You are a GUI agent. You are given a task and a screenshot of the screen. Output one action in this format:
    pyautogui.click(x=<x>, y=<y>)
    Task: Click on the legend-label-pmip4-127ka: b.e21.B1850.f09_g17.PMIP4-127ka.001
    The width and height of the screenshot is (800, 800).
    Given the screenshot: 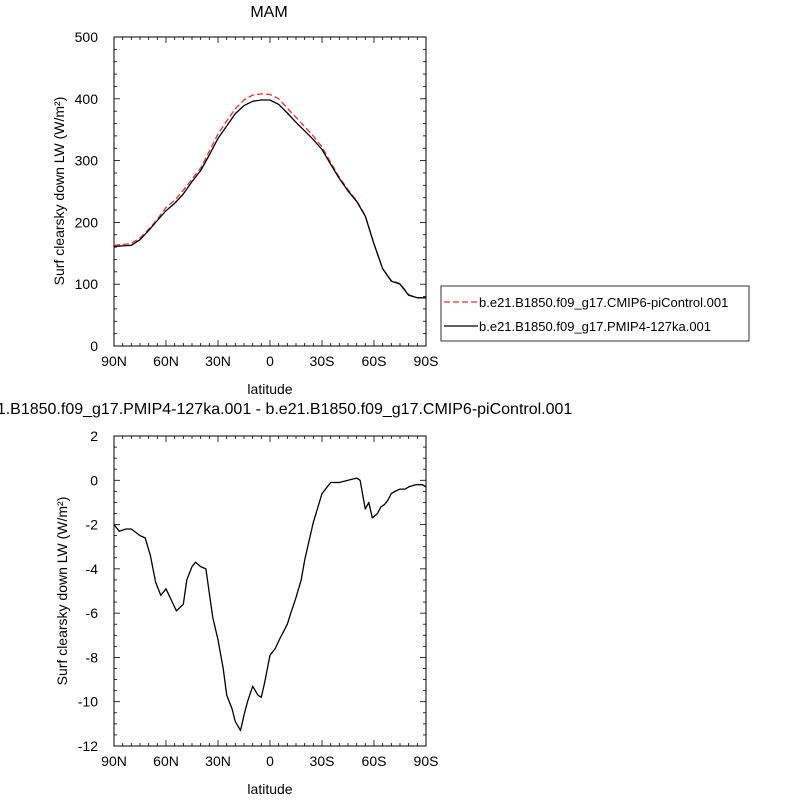 What is the action you would take?
    pyautogui.click(x=595, y=326)
    